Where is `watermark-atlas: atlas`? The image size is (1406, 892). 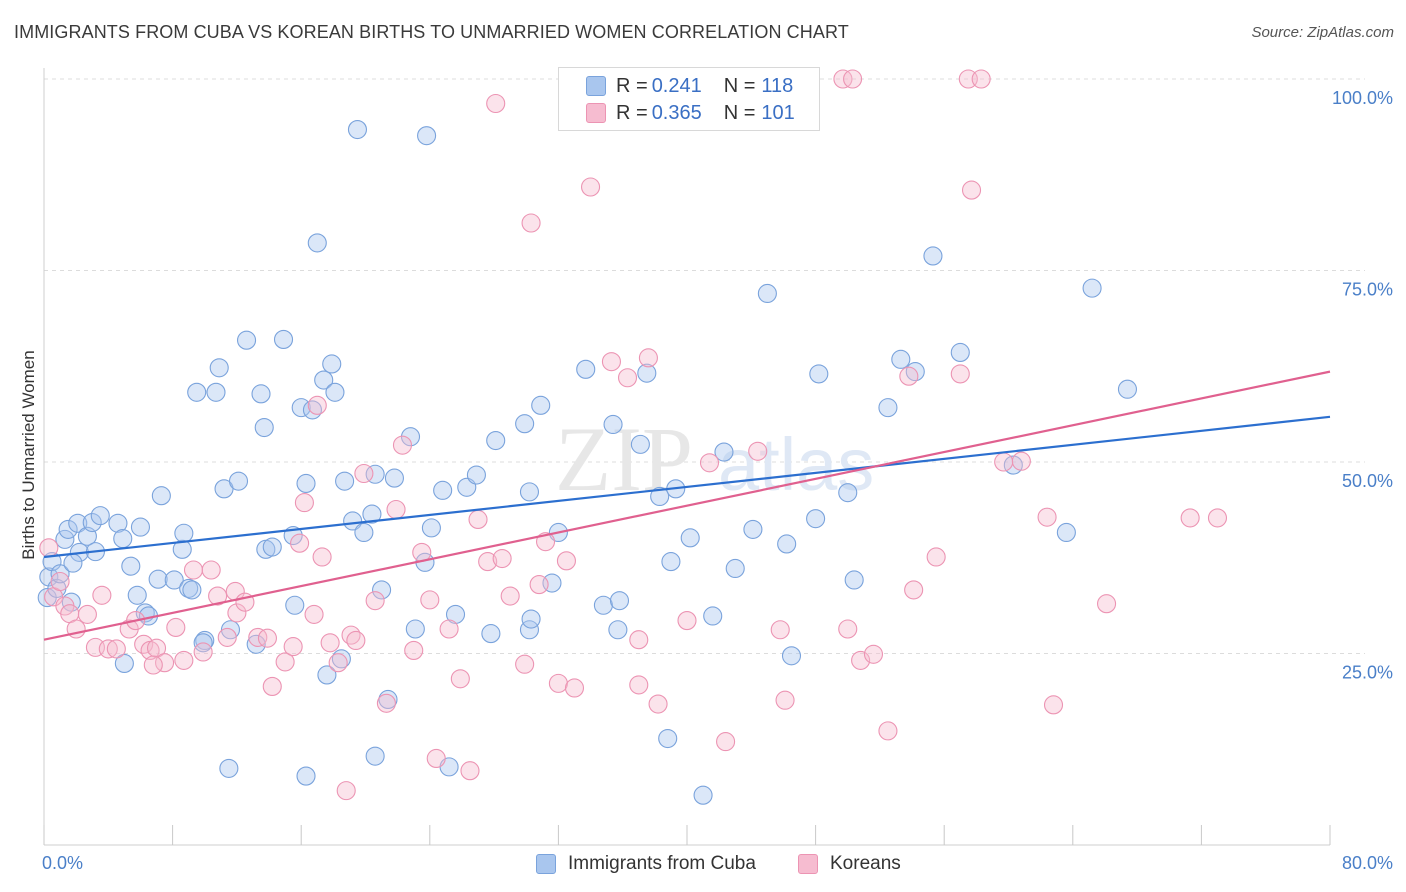
watermark-atlas: atlas is located at coordinates (796, 464).